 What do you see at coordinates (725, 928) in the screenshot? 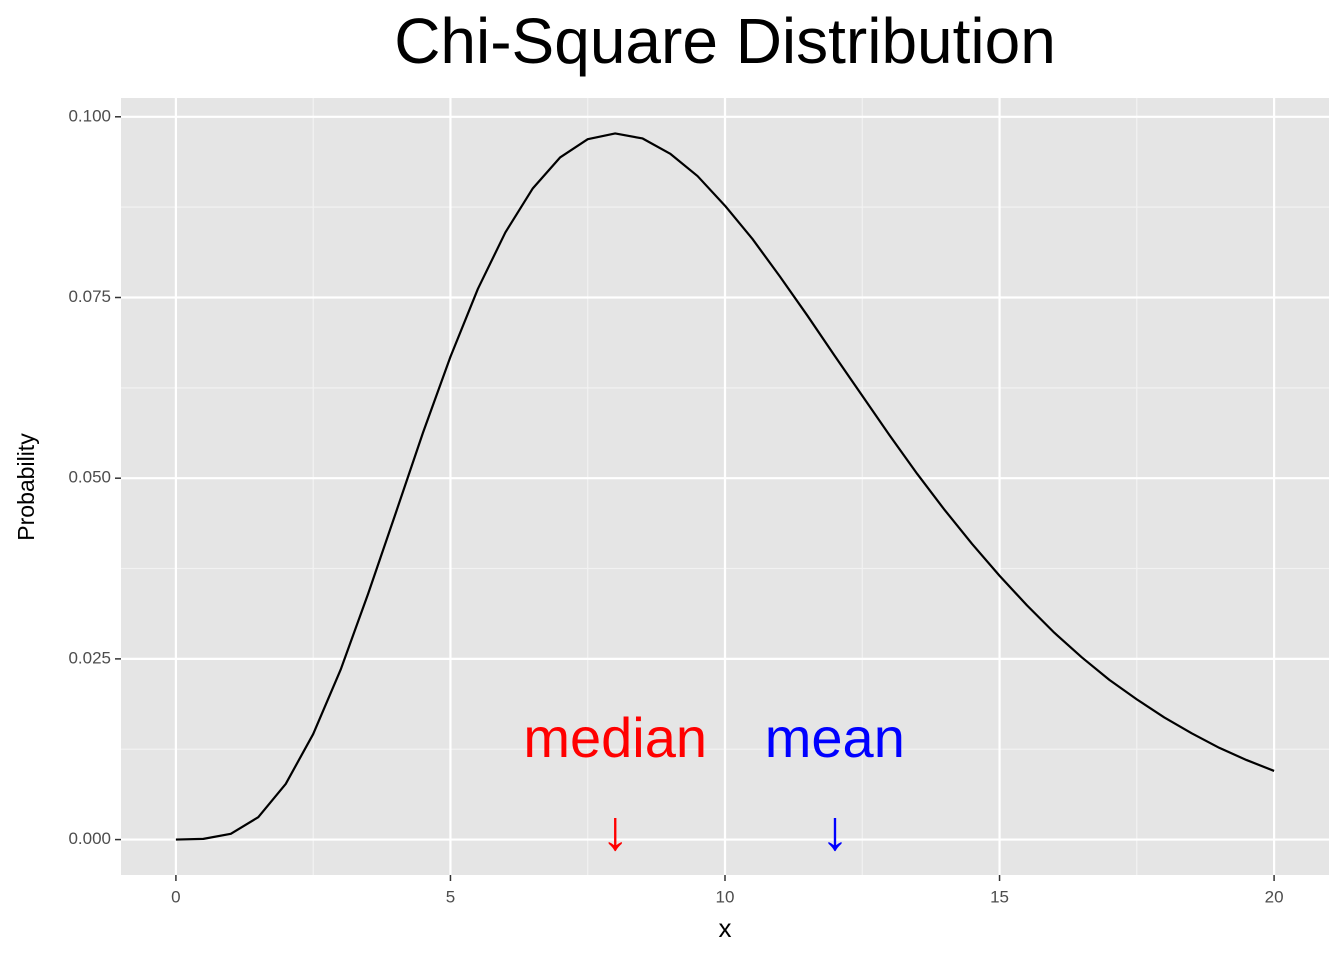
I see `x-axis-label: x` at bounding box center [725, 928].